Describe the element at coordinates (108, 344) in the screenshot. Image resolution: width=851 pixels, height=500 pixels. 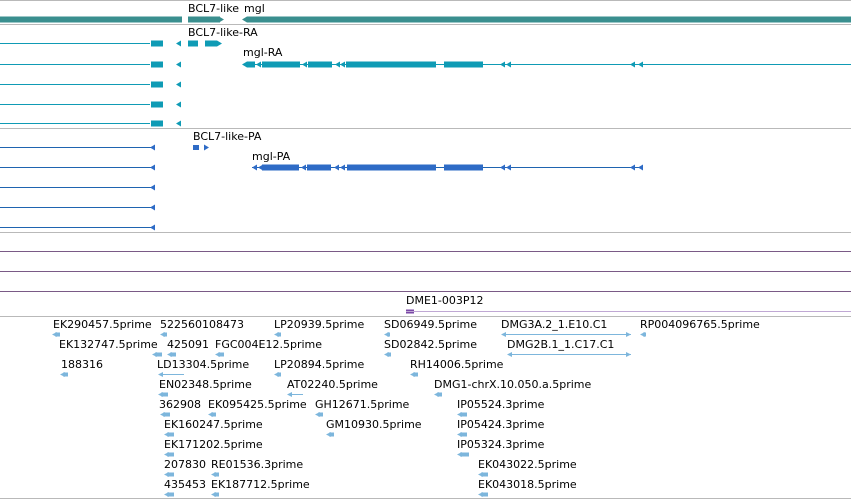
I see `est-label: EK132747.5prime` at that location.